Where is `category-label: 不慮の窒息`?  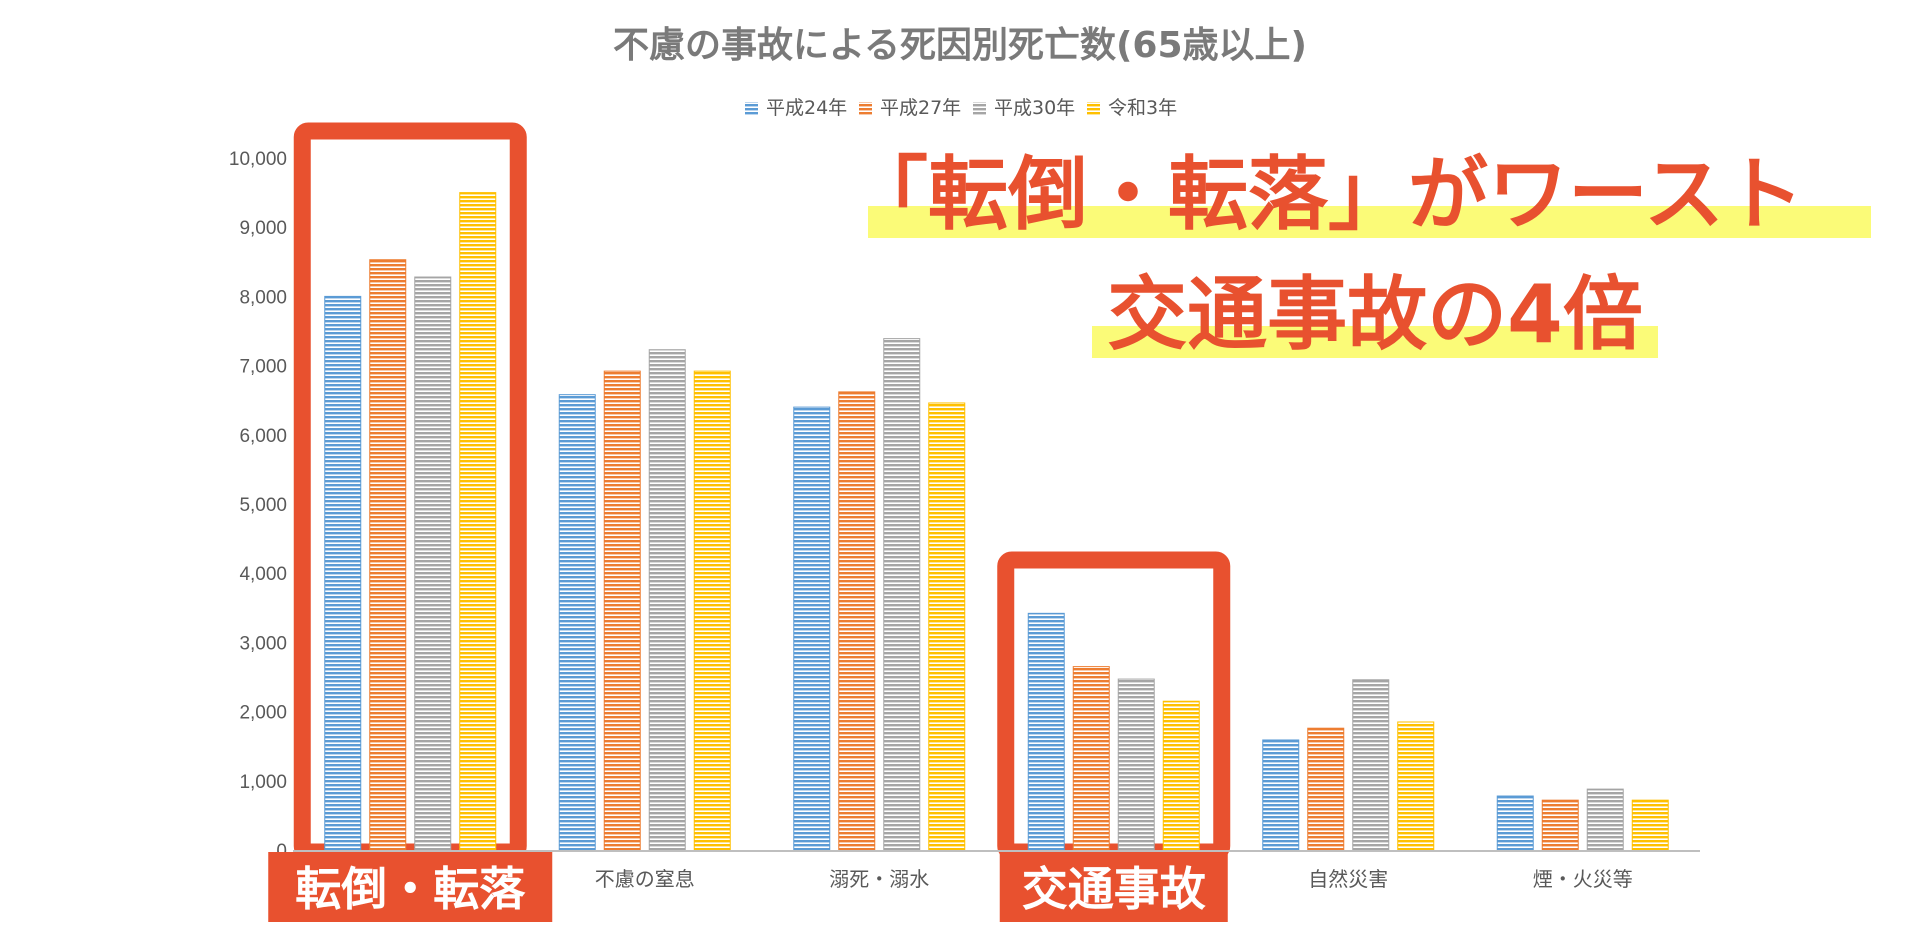
category-label: 不慮の窒息 is located at coordinates (645, 879).